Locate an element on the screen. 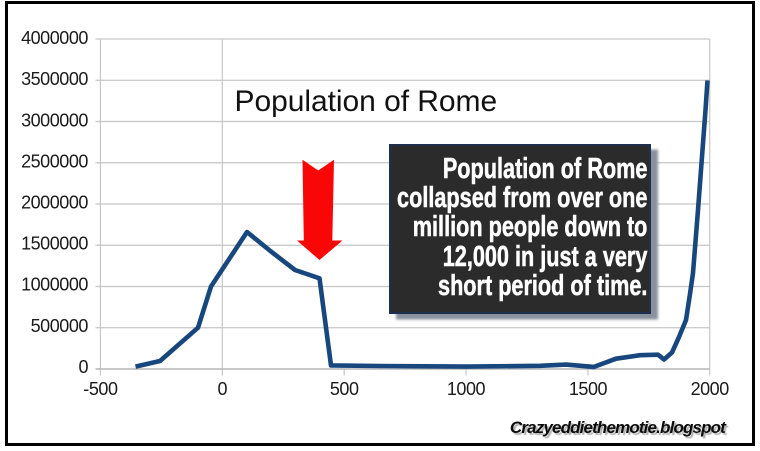 This screenshot has width=760, height=451. svg-text: 3000000 is located at coordinates (54, 120).